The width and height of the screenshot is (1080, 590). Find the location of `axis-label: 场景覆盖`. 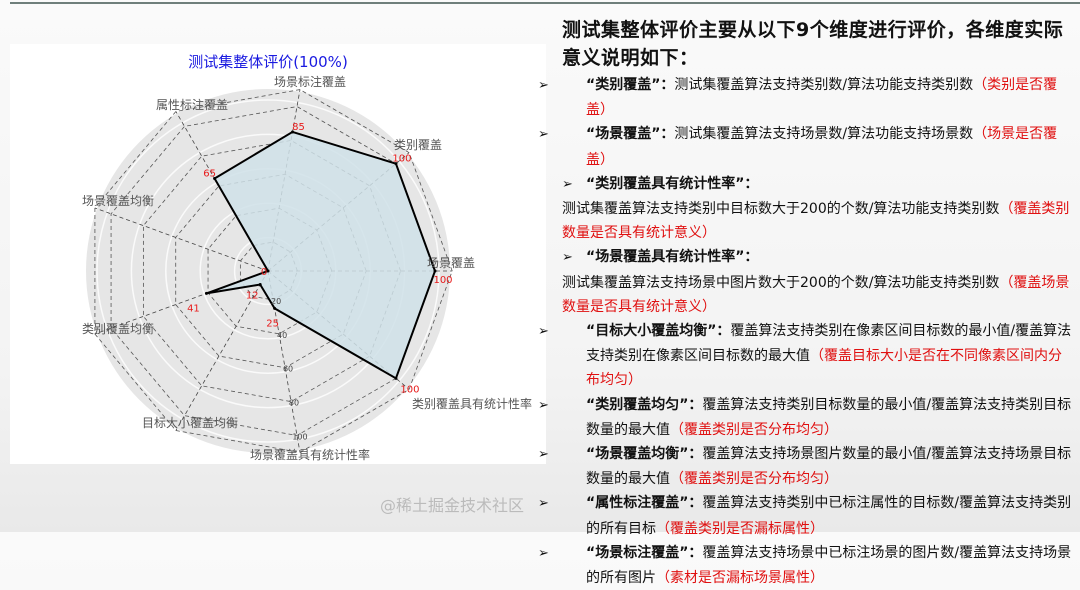

axis-label: 场景覆盖 is located at coordinates (451, 263).